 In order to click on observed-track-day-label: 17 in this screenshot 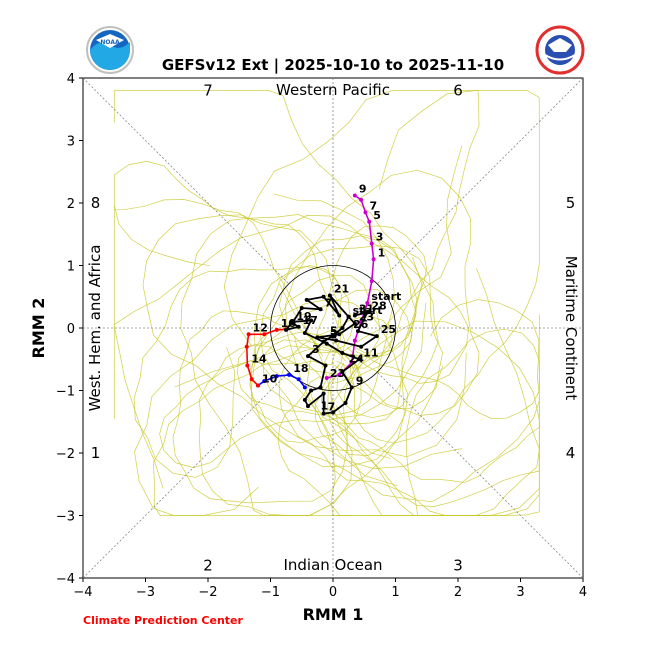, I will do `click(310, 320)`.